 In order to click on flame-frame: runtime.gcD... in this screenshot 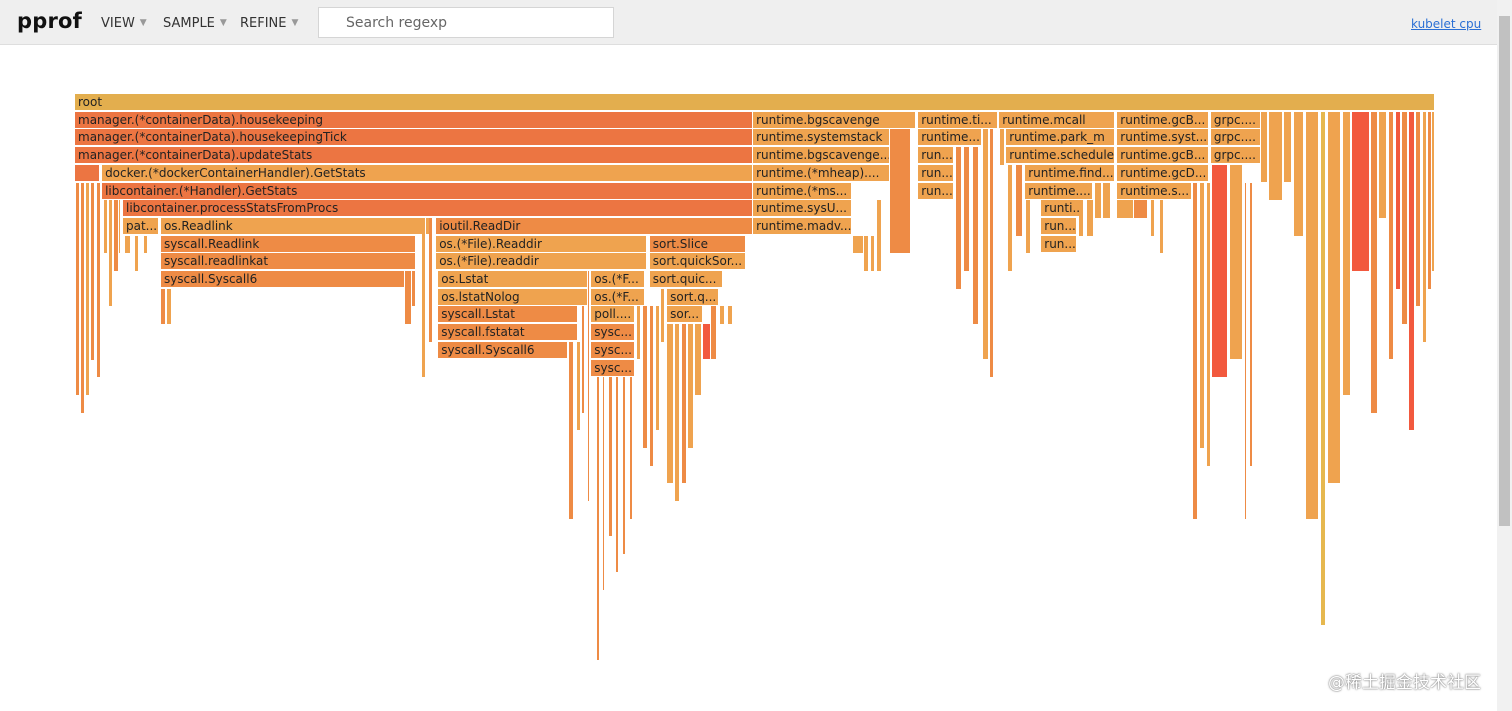, I will do `click(1163, 173)`.